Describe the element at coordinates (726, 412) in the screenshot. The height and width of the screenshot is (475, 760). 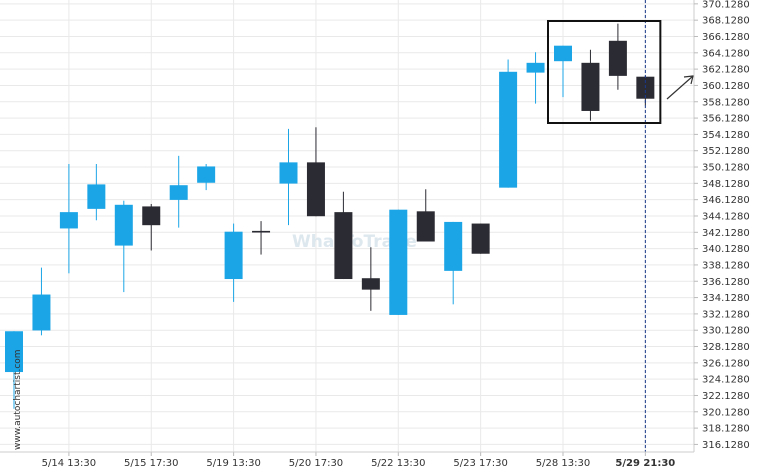
I see `y-tick-label: 320.1280` at that location.